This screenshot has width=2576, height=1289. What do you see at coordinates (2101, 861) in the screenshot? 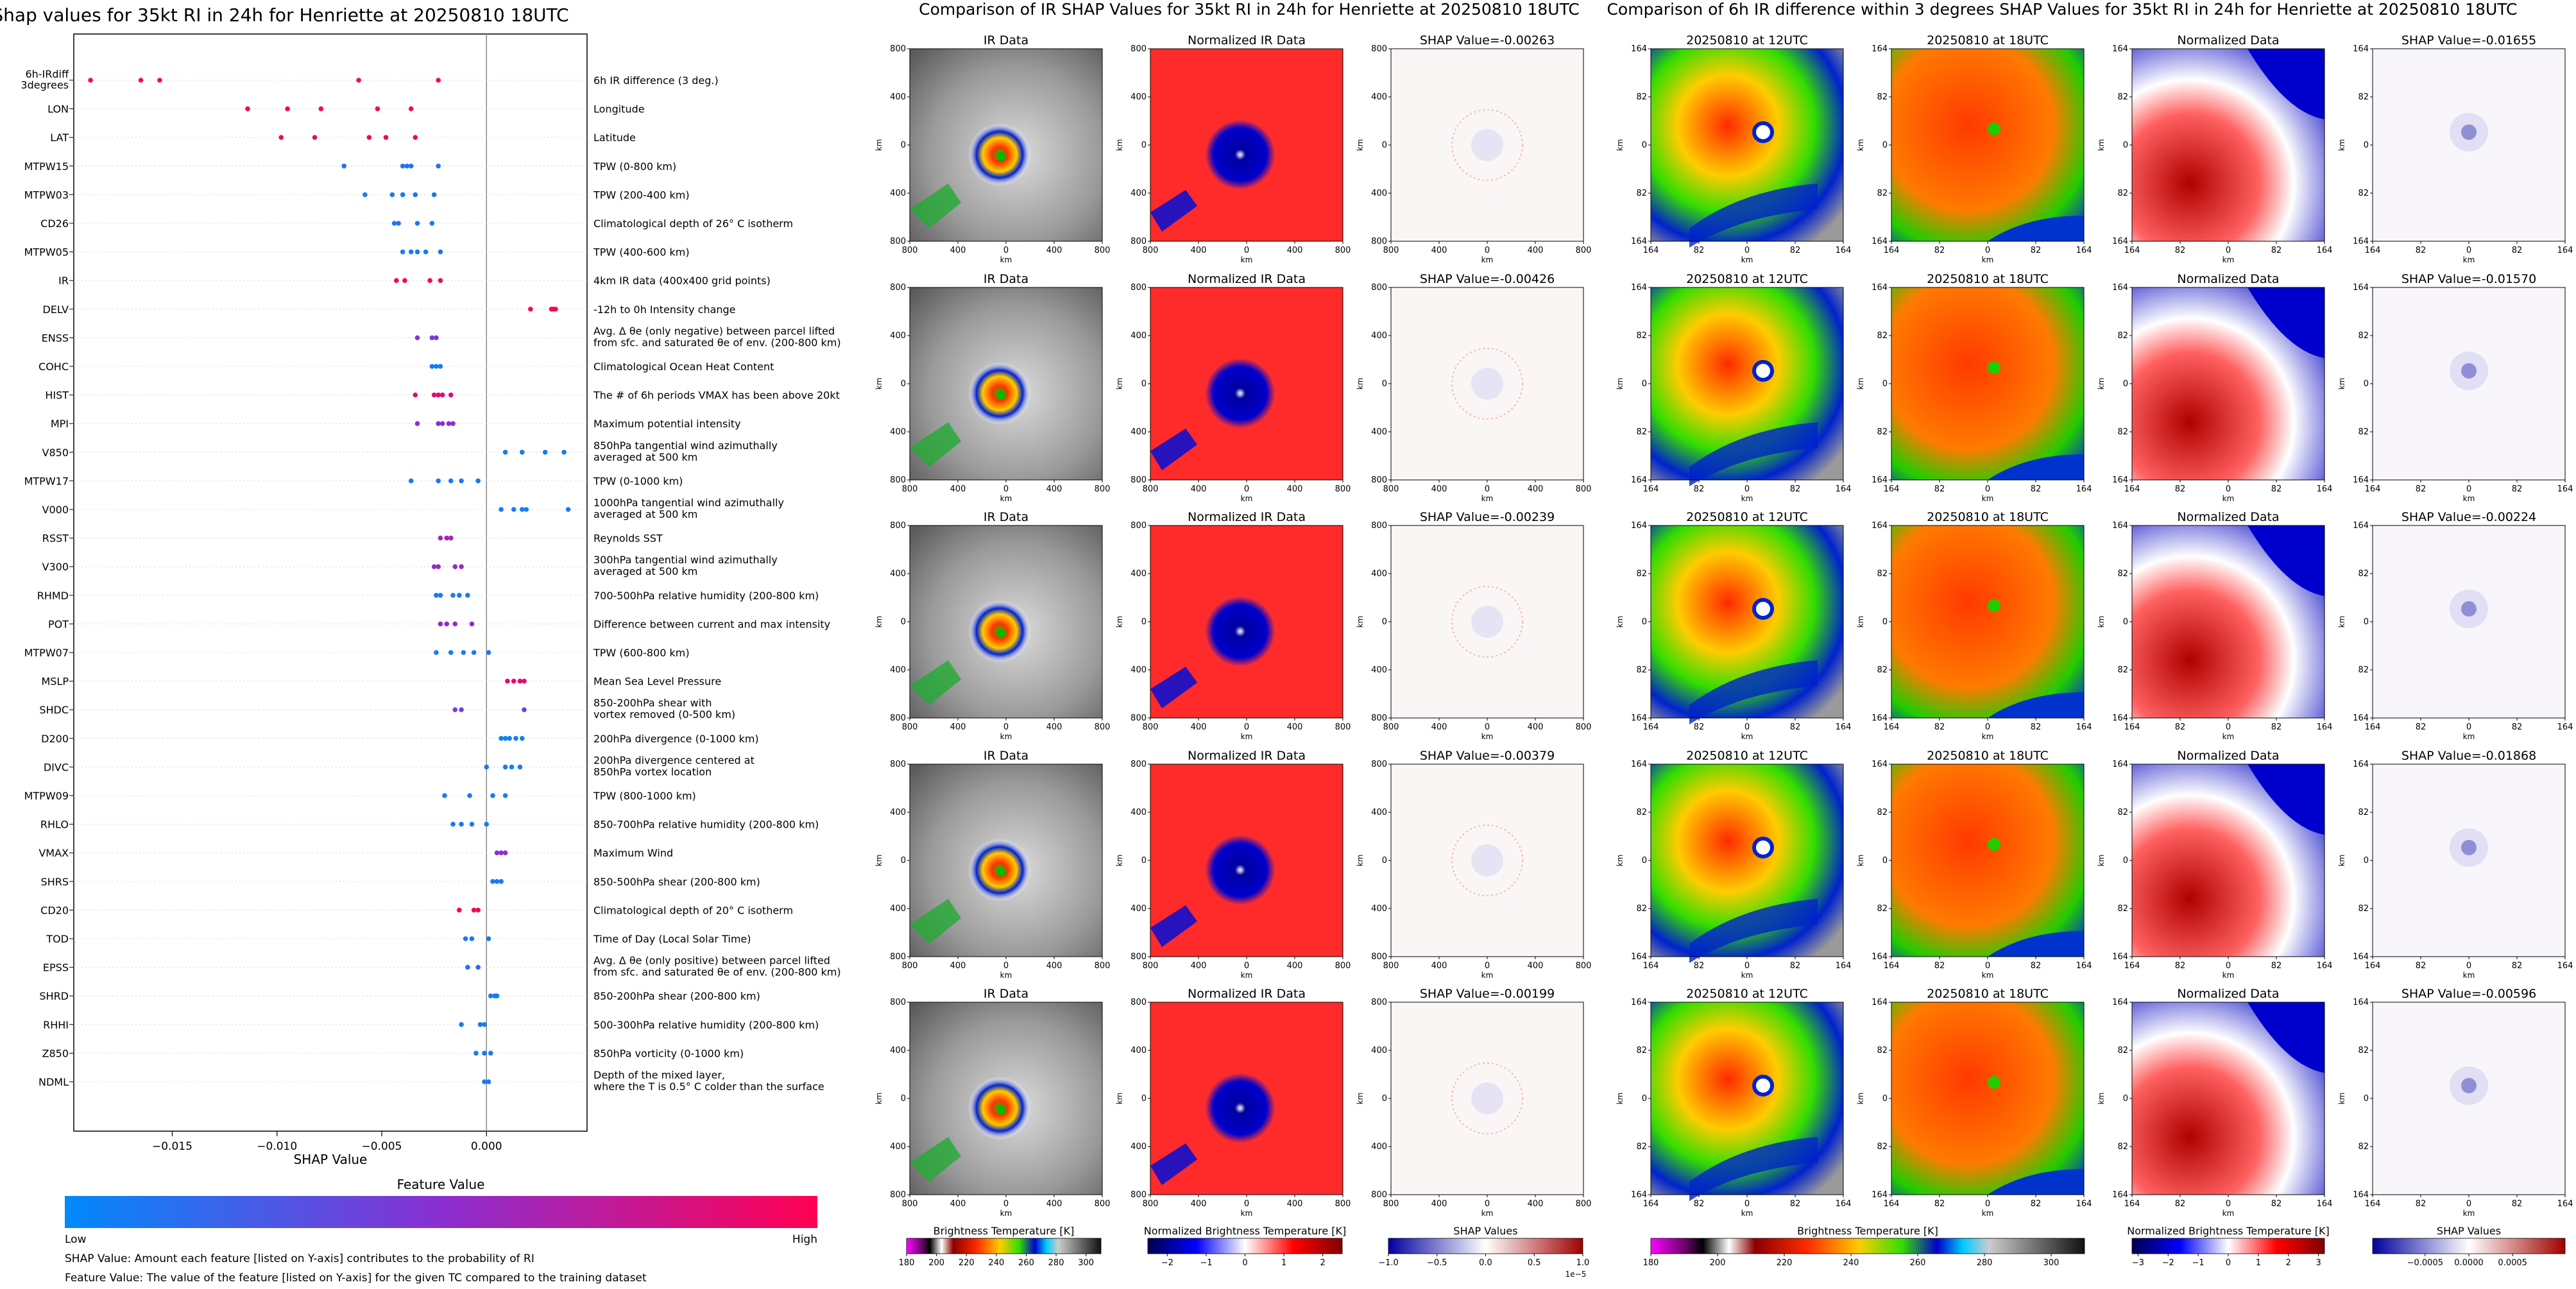
I see `y-axis-label: km` at bounding box center [2101, 861].